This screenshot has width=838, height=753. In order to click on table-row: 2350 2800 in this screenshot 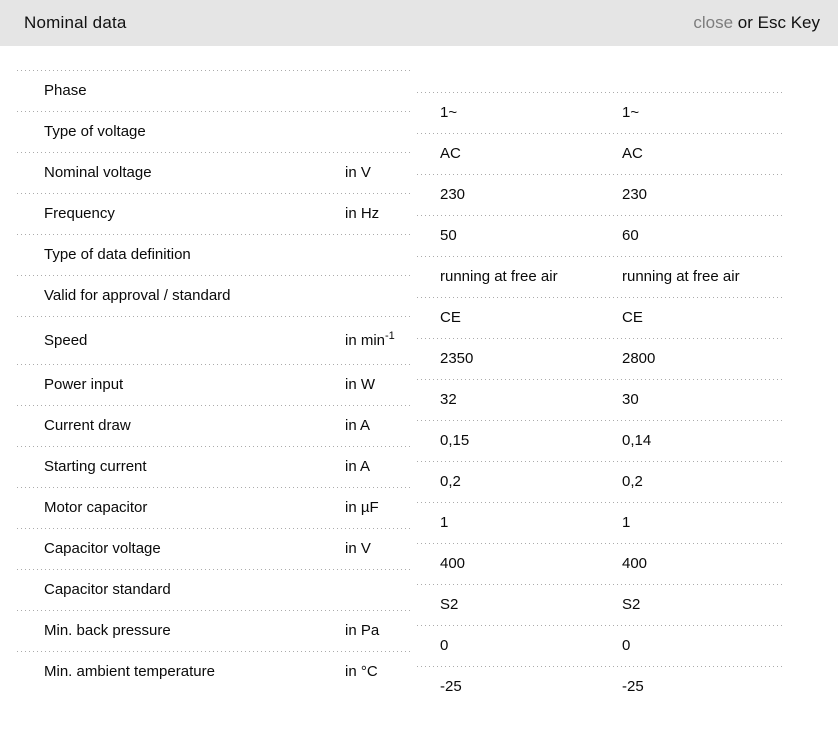, I will do `click(599, 358)`.